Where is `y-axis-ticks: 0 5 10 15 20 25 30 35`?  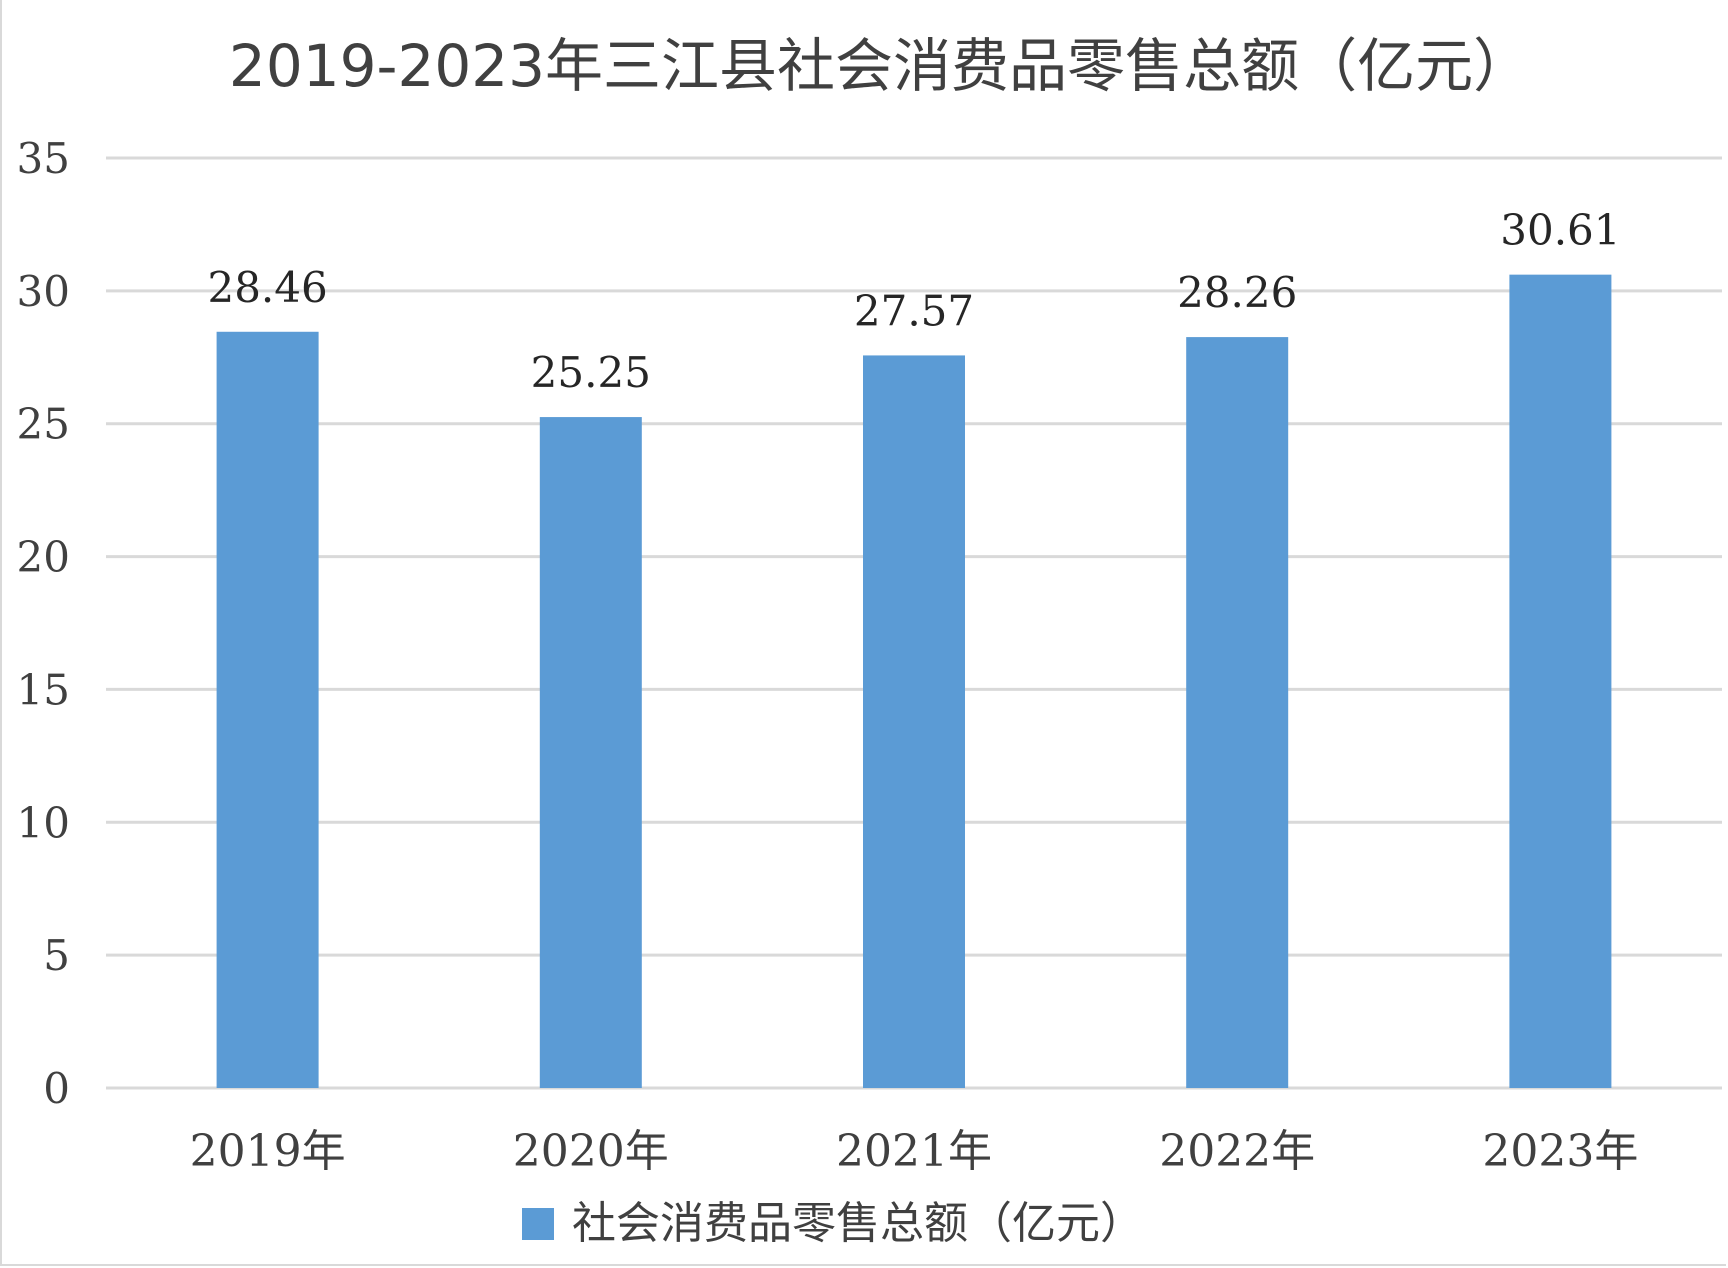
y-axis-ticks: 0 5 10 15 20 25 30 35 is located at coordinates (43, 623).